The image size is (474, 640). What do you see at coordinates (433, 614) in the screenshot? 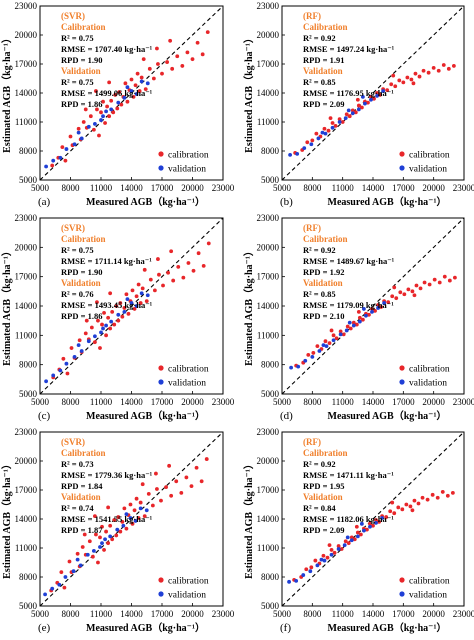
I see `x-tick-label: 20000` at bounding box center [433, 614].